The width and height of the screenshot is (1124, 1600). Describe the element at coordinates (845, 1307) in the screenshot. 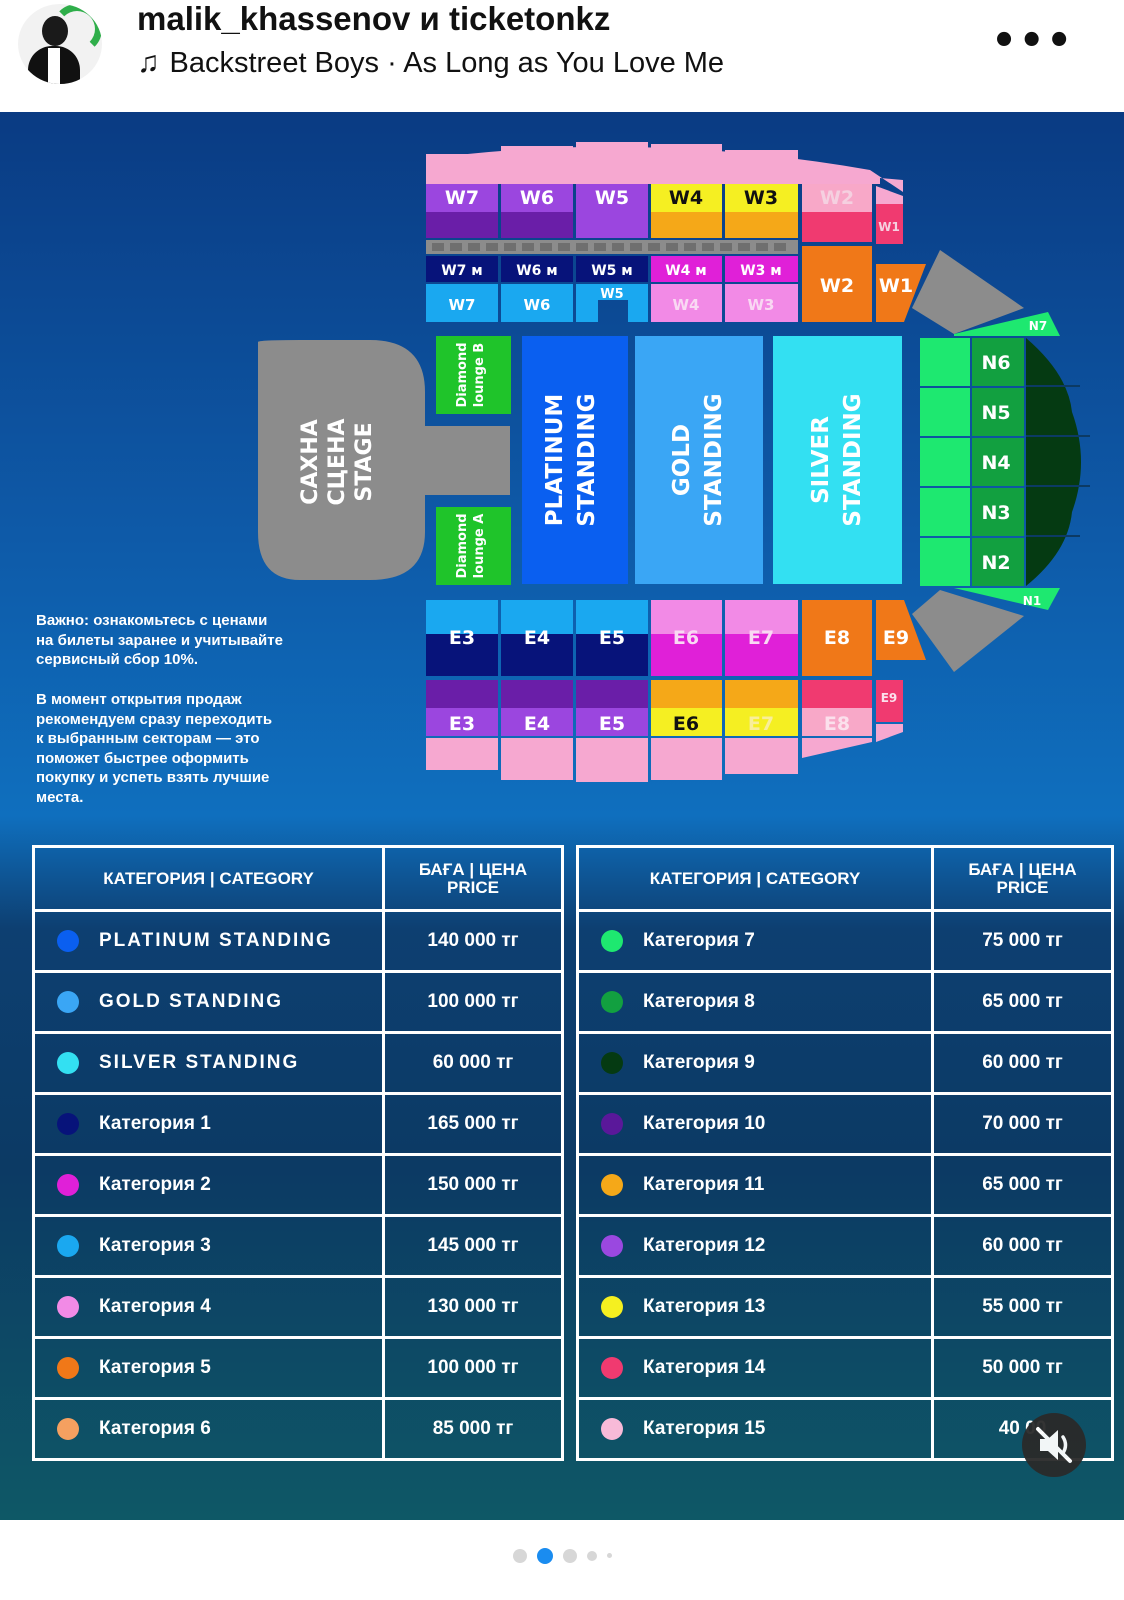

I see `price-row: Категория 13 55 000 тг` at that location.